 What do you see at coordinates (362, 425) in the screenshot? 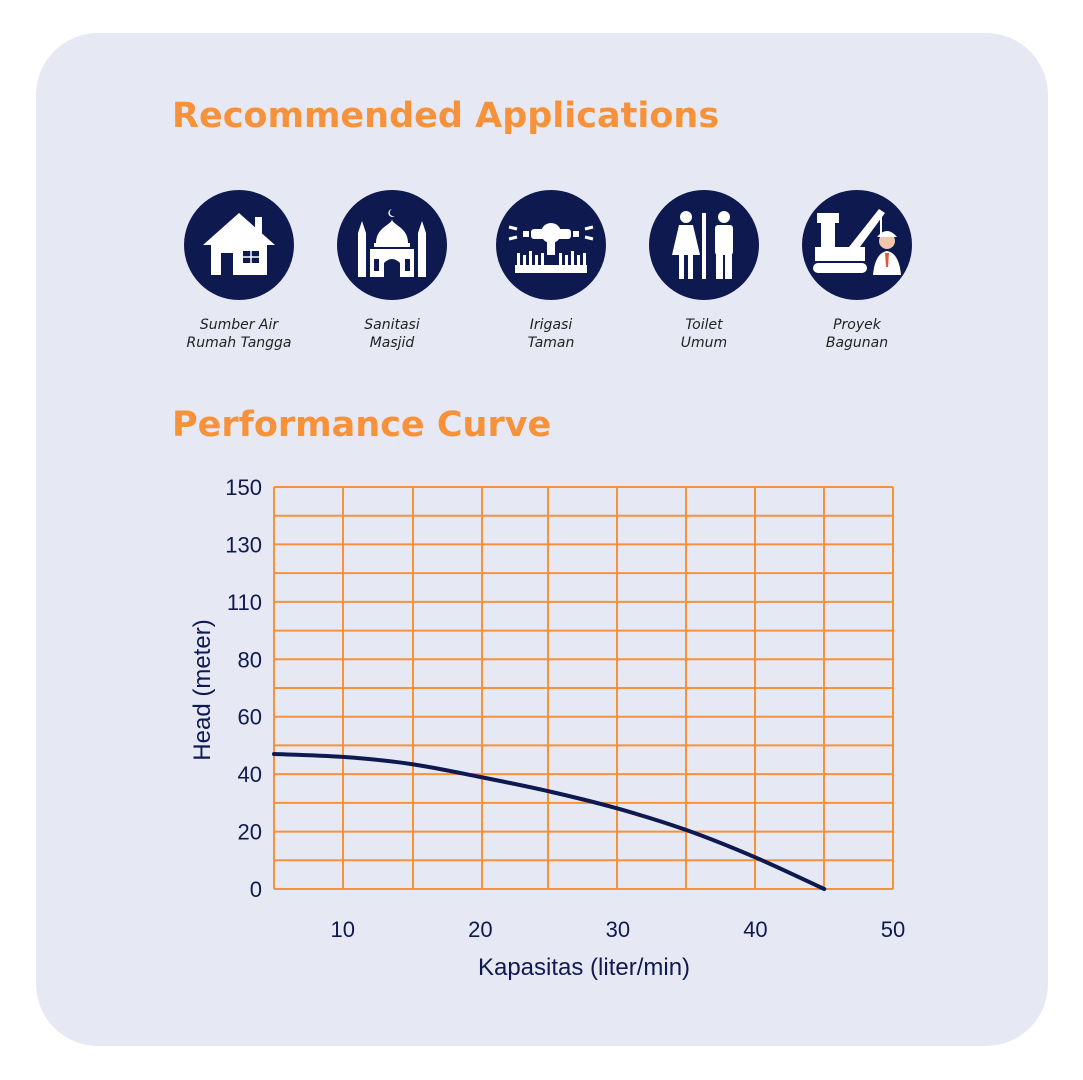
I see `performance-title: Performance Curve` at bounding box center [362, 425].